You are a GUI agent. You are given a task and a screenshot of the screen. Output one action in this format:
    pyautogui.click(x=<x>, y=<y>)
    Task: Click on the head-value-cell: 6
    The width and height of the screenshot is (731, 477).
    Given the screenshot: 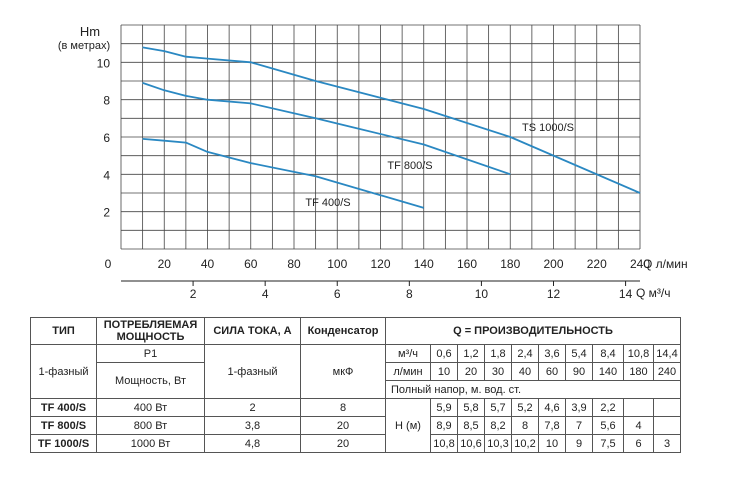 What is the action you would take?
    pyautogui.click(x=638, y=443)
    